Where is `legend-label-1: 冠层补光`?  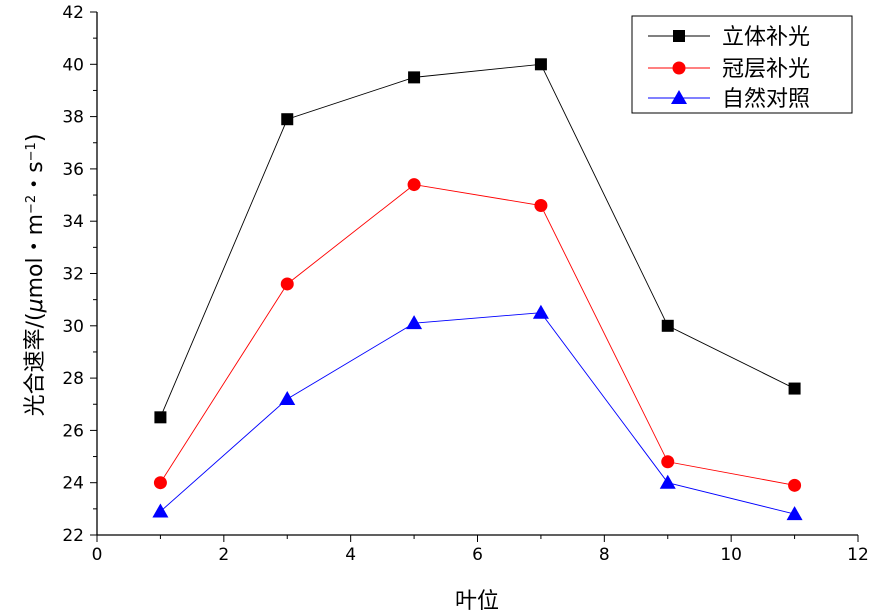 legend-label-1: 冠层补光 is located at coordinates (766, 69).